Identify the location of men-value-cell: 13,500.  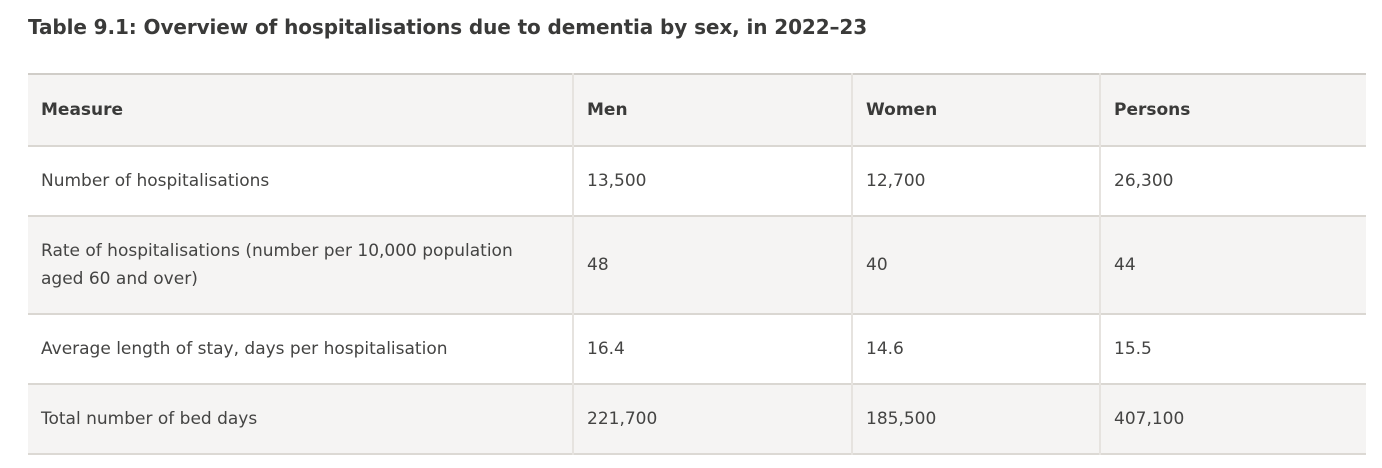
(712, 180).